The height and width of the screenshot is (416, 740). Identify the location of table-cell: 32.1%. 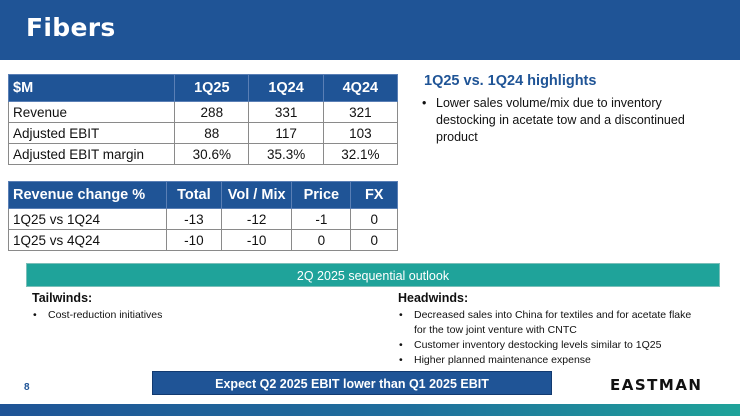
(360, 154).